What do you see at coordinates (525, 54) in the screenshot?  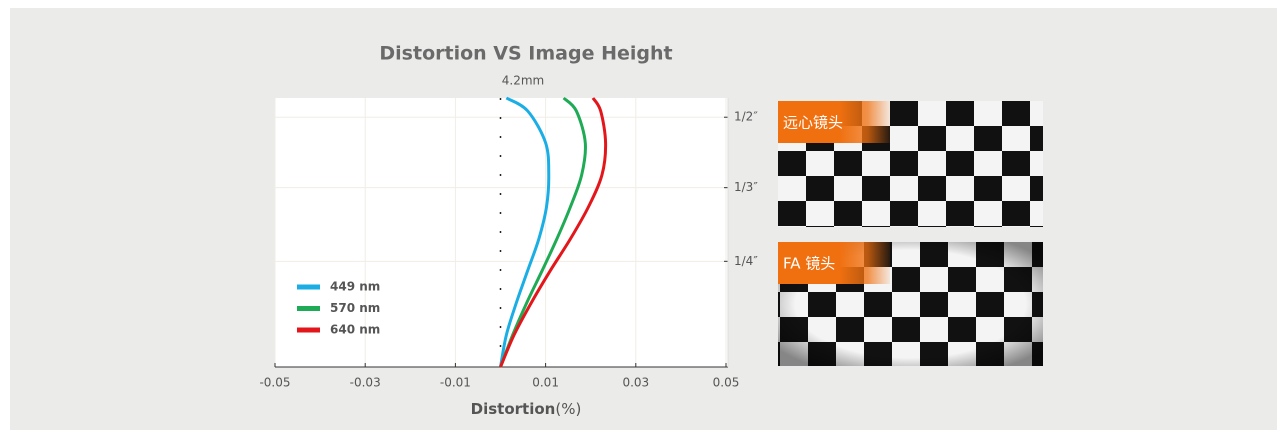 I see `chart-title: Distortion VS Image Height` at bounding box center [525, 54].